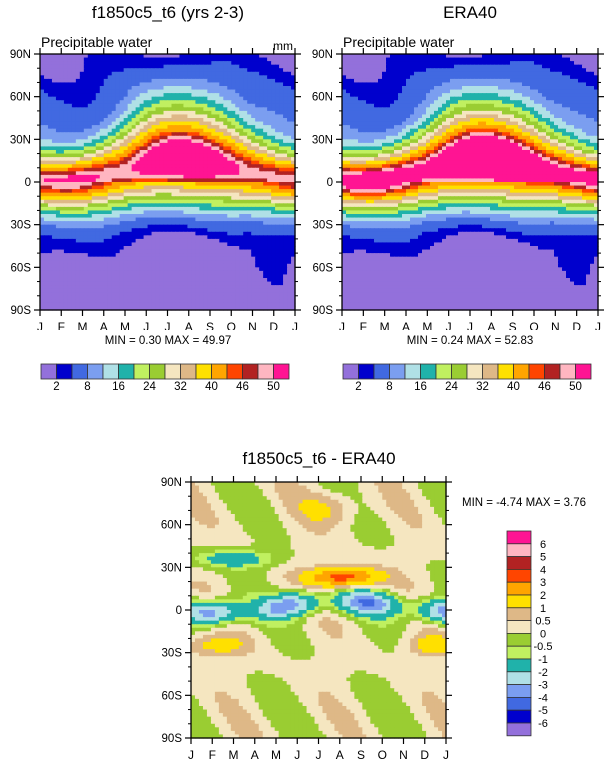 The image size is (611, 768). What do you see at coordinates (273, 385) in the screenshot?
I see `model-colorbar-label: 50` at bounding box center [273, 385].